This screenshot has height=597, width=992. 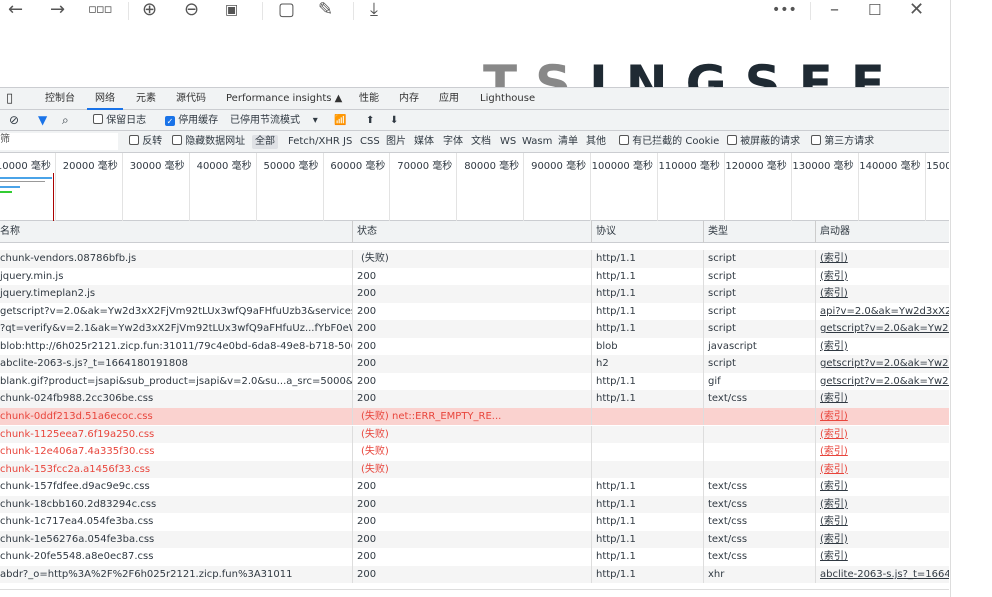 I want to click on cell-status: 200, so click(x=471, y=311).